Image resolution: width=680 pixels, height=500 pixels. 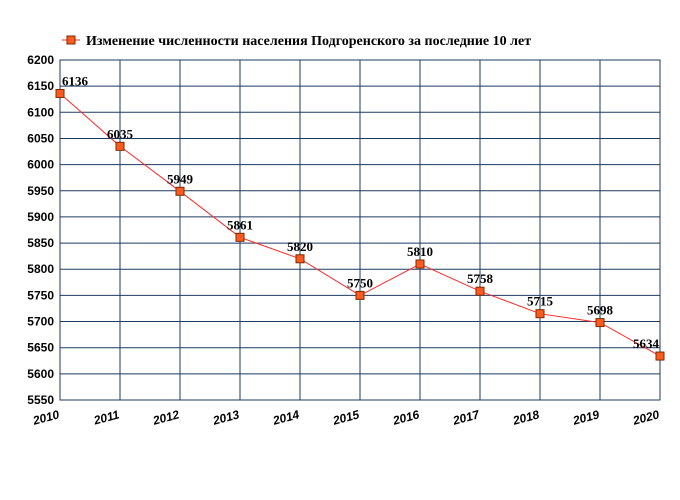 What do you see at coordinates (40, 217) in the screenshot?
I see `y-tick-label: 5900` at bounding box center [40, 217].